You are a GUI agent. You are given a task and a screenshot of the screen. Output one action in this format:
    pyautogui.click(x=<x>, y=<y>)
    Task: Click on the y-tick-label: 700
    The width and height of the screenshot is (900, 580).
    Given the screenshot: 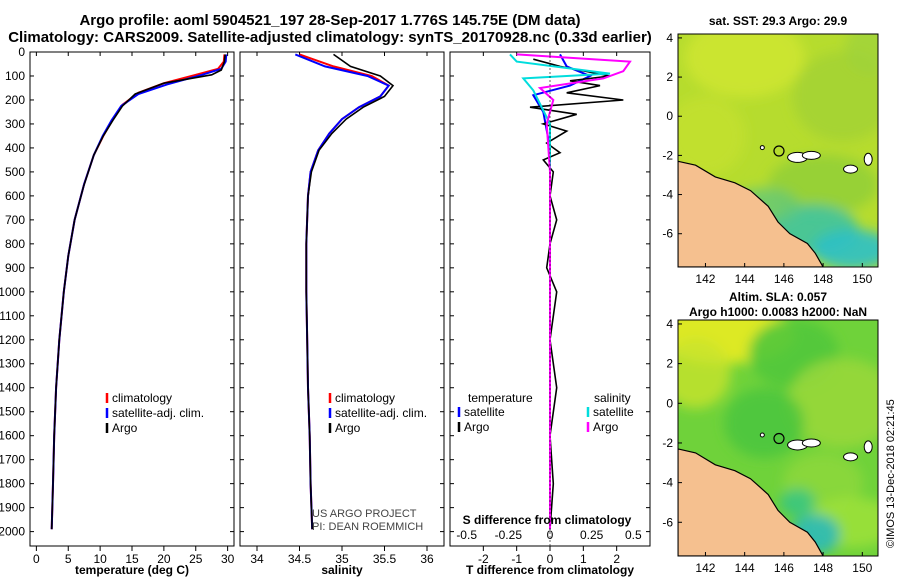 What is the action you would take?
    pyautogui.click(x=15, y=220)
    